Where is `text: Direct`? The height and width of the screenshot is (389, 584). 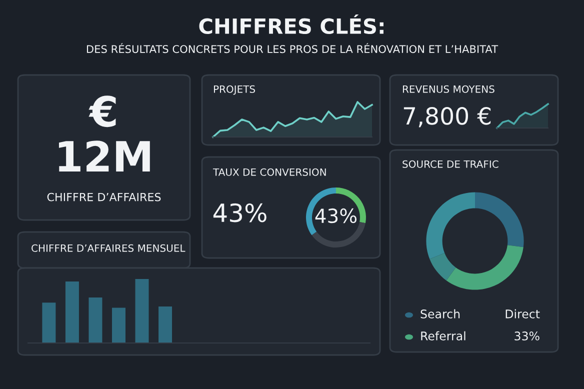
text: Direct is located at coordinates (523, 313).